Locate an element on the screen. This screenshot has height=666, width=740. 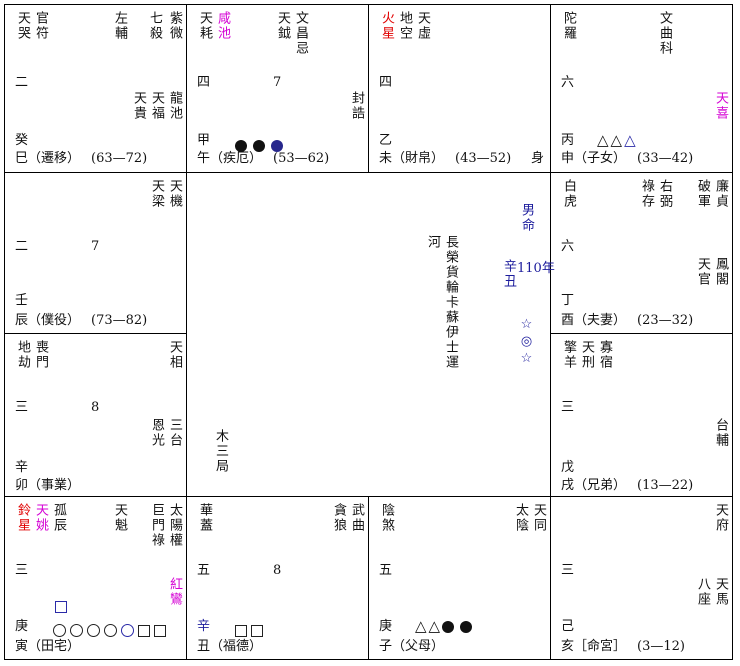
palace-num: 二 is located at coordinates (22, 246).